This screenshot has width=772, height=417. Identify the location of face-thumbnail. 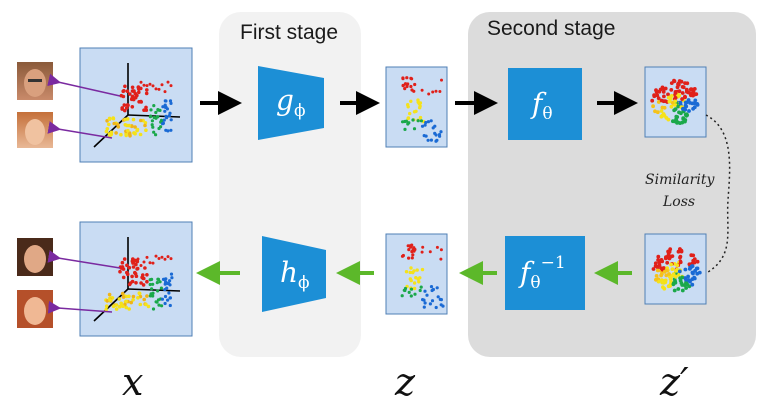
(35, 81).